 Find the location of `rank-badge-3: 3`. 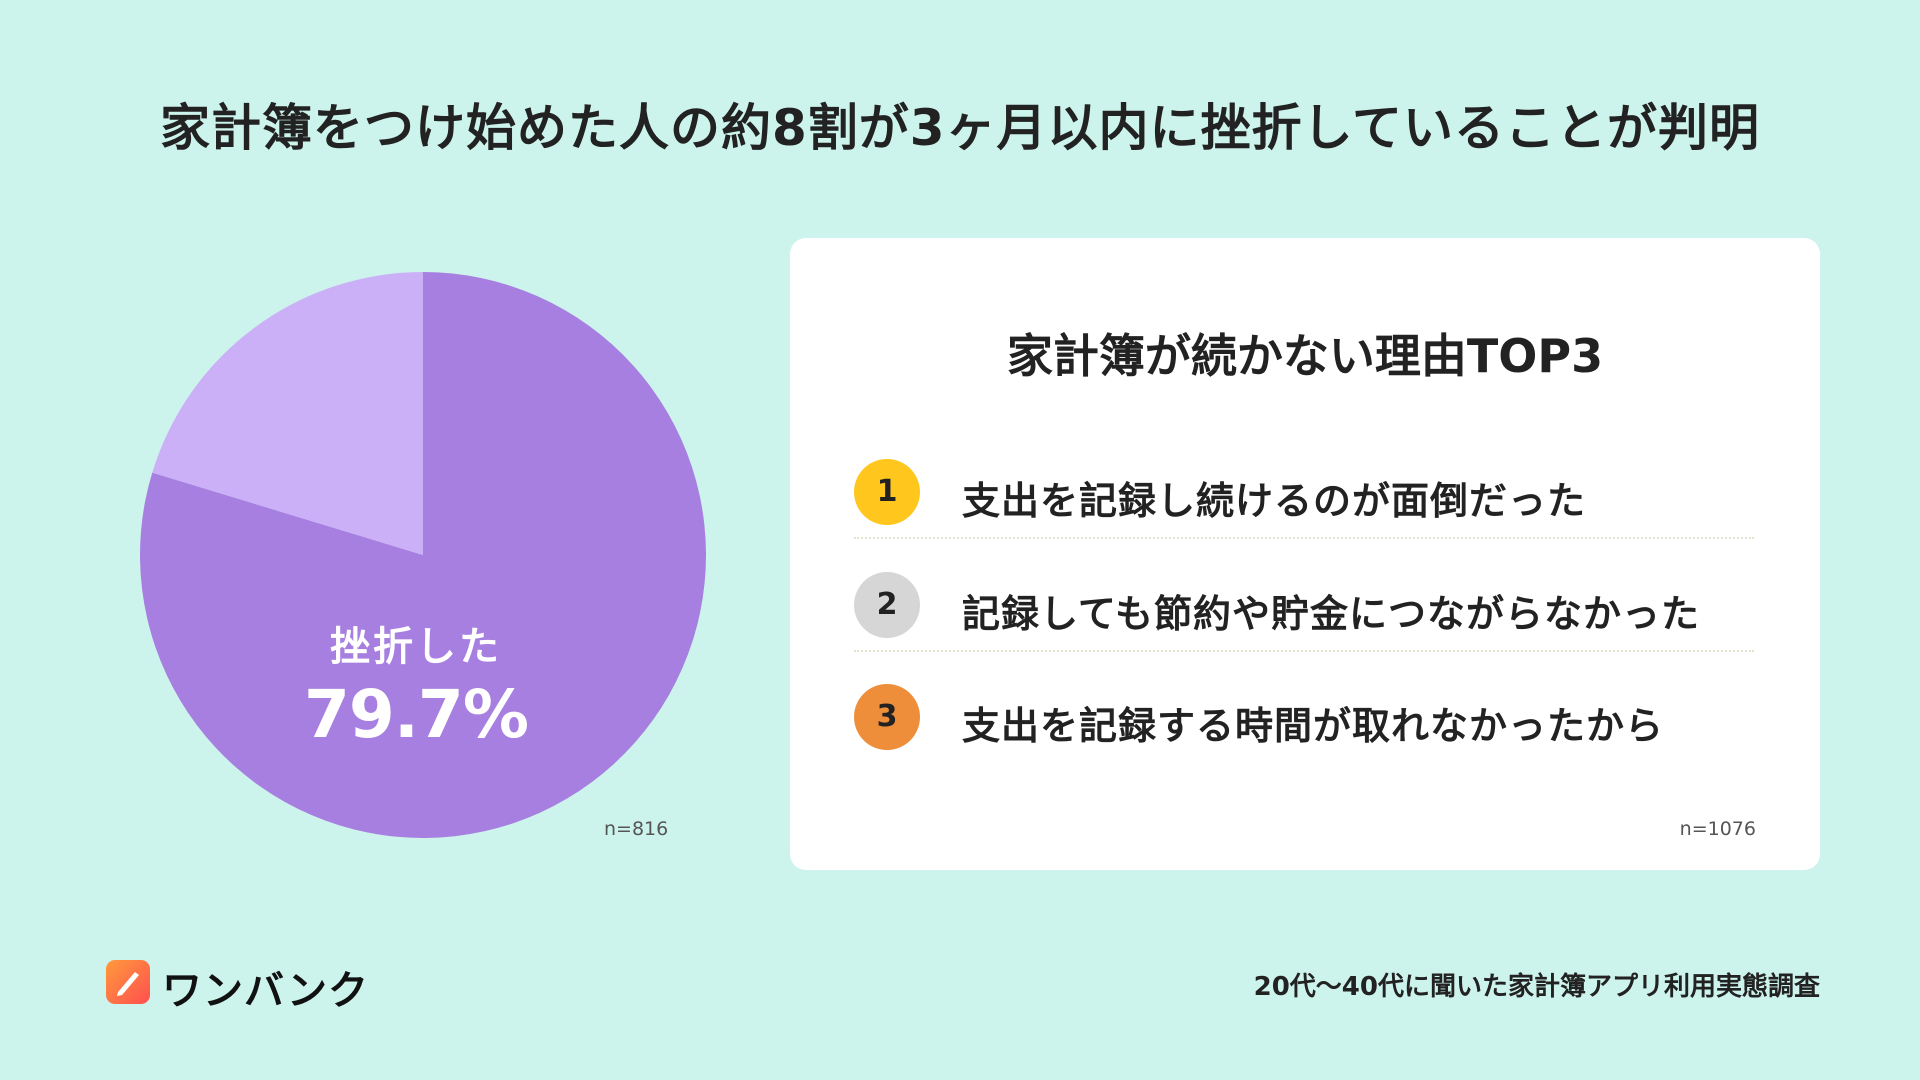

rank-badge-3: 3 is located at coordinates (887, 717).